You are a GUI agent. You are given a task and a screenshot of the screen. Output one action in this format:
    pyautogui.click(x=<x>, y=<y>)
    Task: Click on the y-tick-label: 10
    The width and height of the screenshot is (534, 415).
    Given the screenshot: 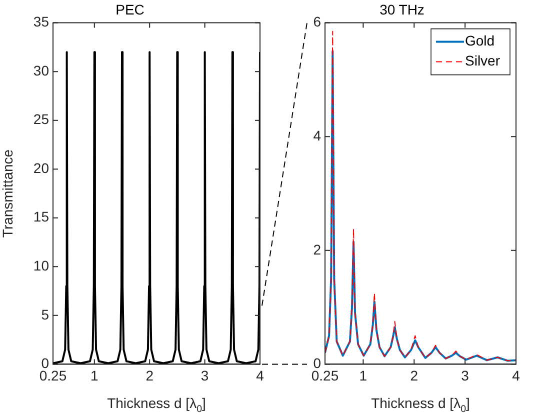 What is the action you would take?
    pyautogui.click(x=41, y=266)
    